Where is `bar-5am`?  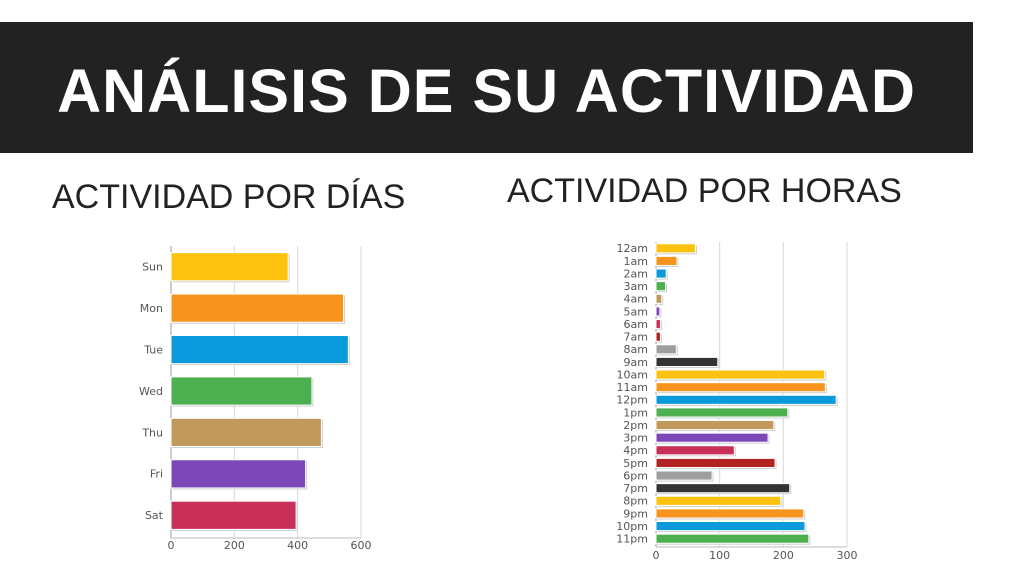
bar-5am is located at coordinates (658, 311).